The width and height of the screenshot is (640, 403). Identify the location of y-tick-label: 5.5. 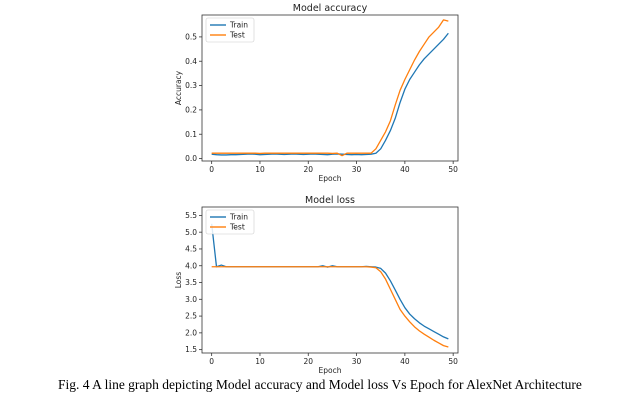
(191, 215).